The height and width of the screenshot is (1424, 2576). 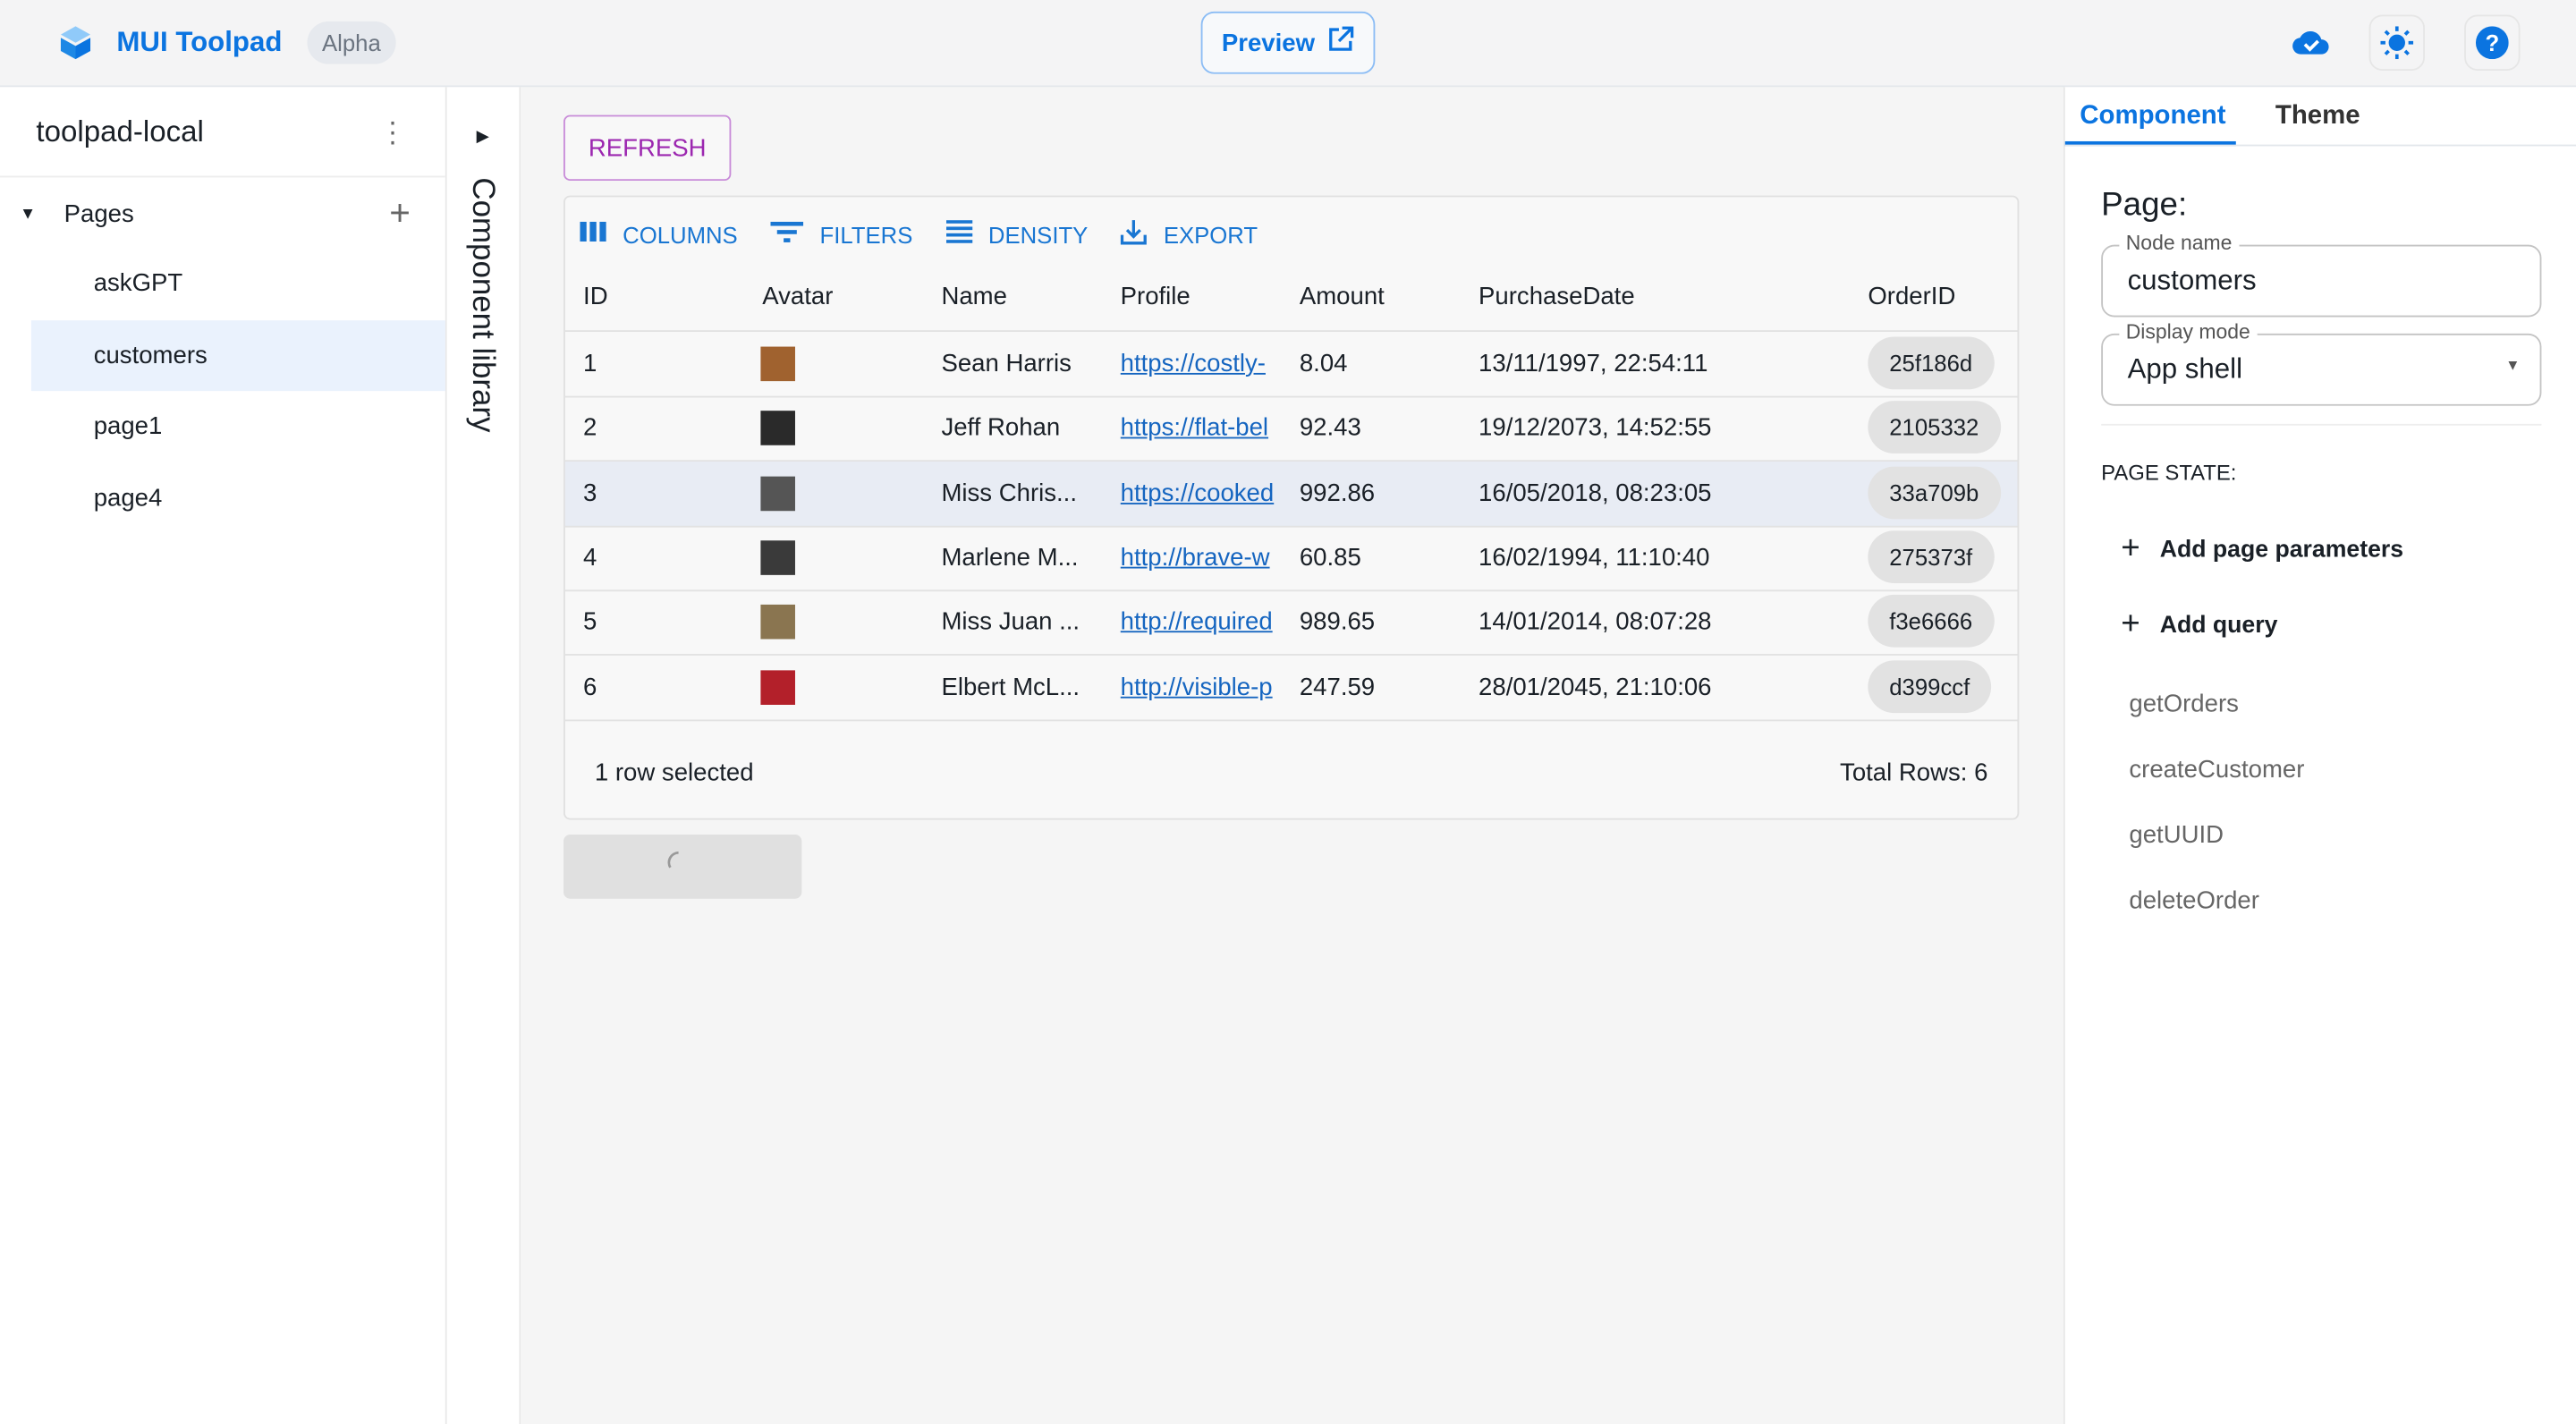 What do you see at coordinates (798, 296) in the screenshot?
I see `column-header-avatar: Avatar` at bounding box center [798, 296].